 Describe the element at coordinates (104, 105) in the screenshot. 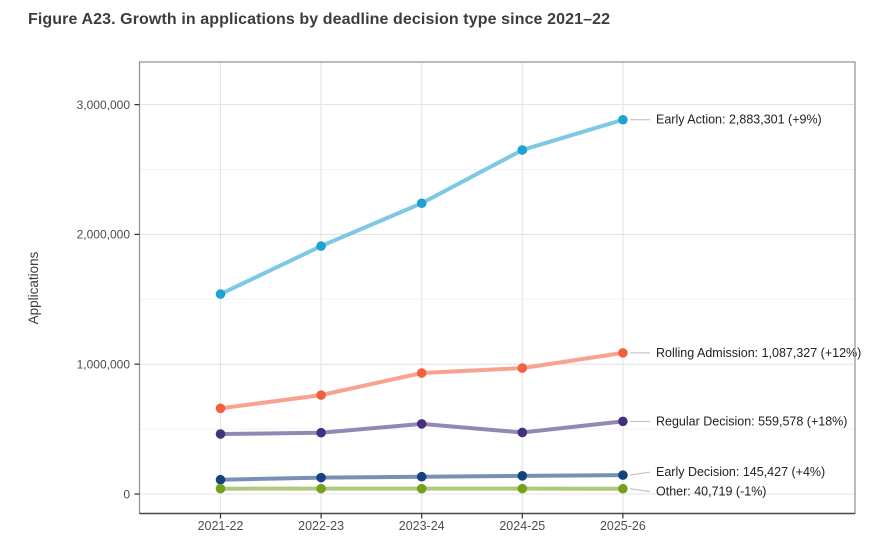

I see `y-tick-label: 3,000,000` at that location.